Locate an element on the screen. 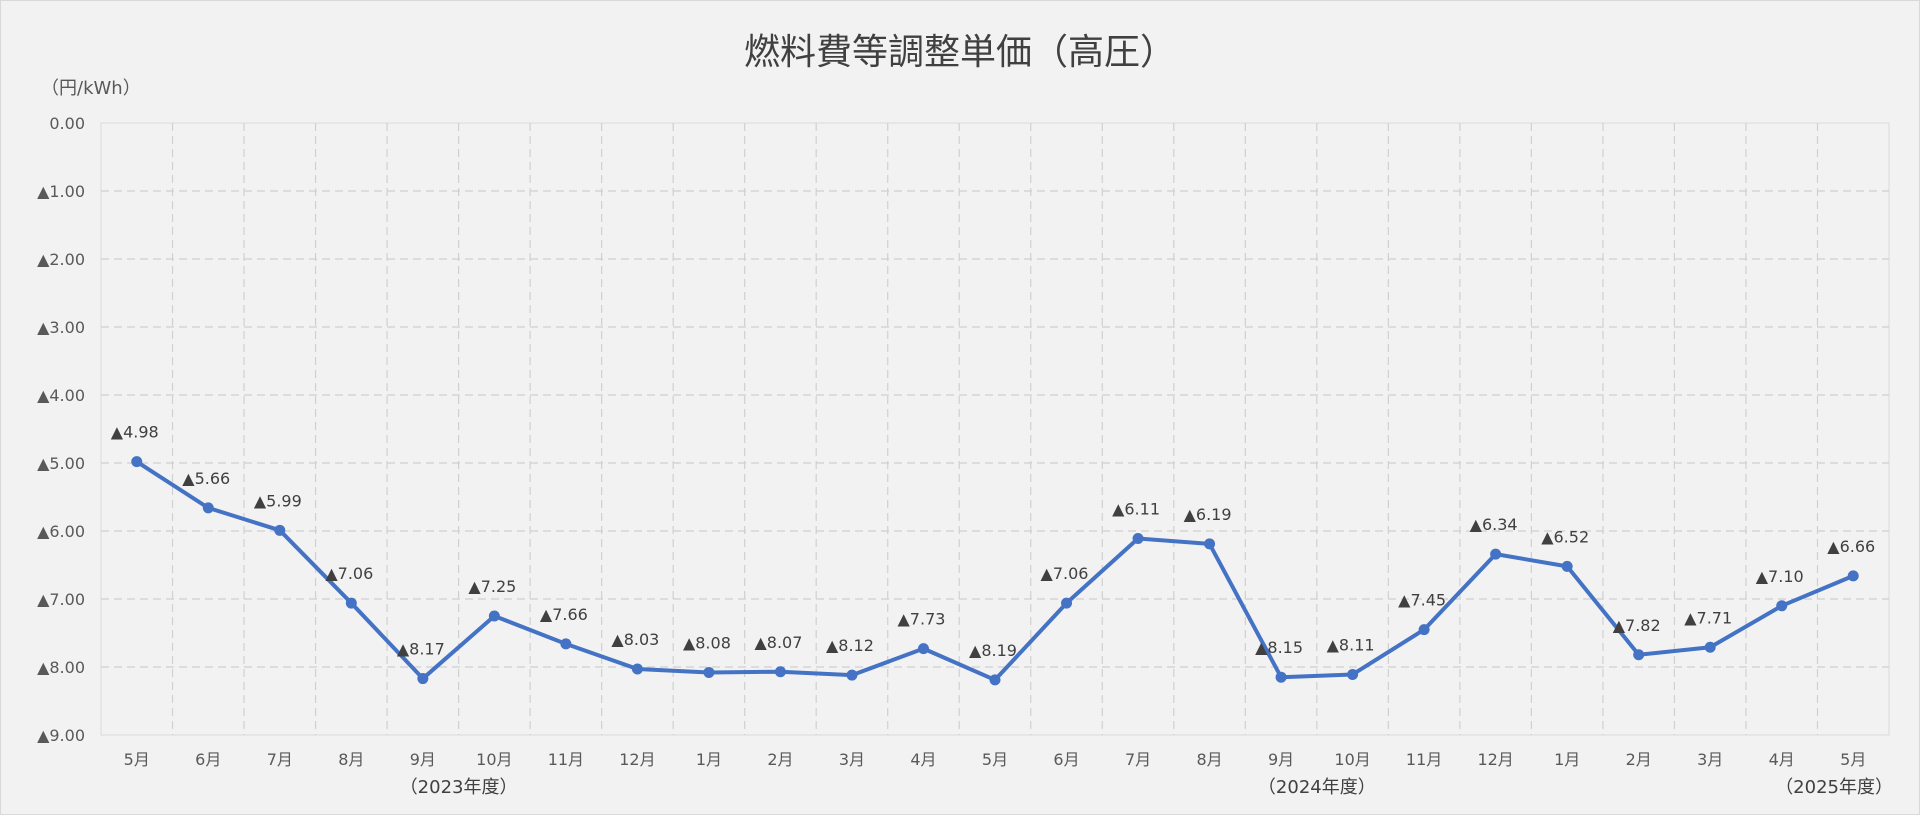 This screenshot has width=1920, height=829. data-label: ▲8.11 is located at coordinates (1351, 644).